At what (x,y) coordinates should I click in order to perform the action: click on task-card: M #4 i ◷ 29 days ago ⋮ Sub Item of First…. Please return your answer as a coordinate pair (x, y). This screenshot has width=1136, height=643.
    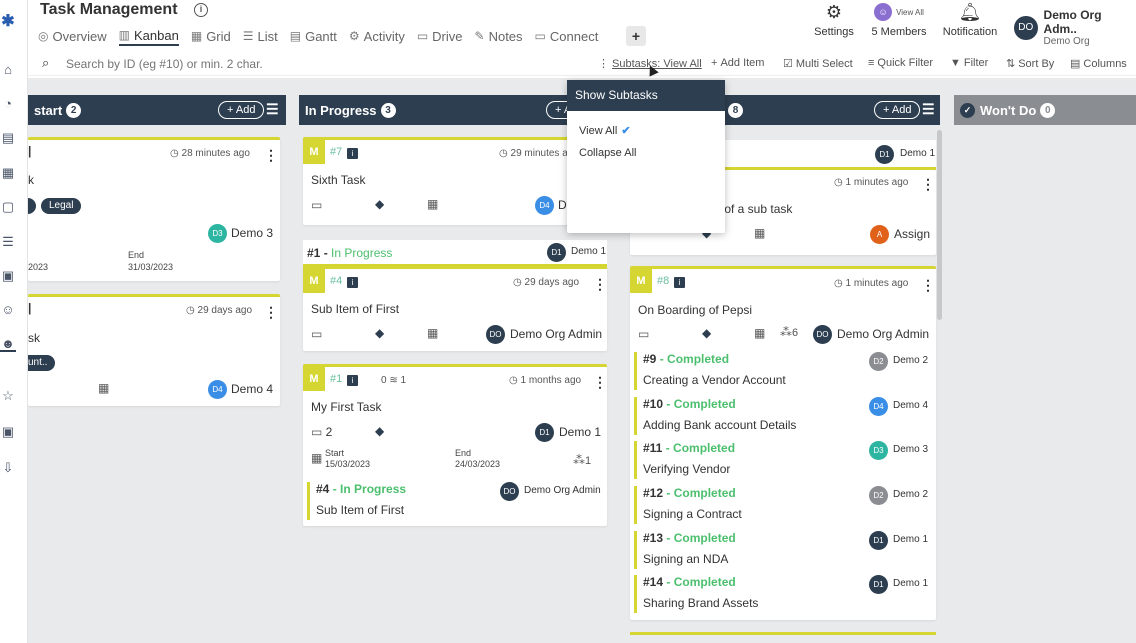
    Looking at the image, I should click on (455, 308).